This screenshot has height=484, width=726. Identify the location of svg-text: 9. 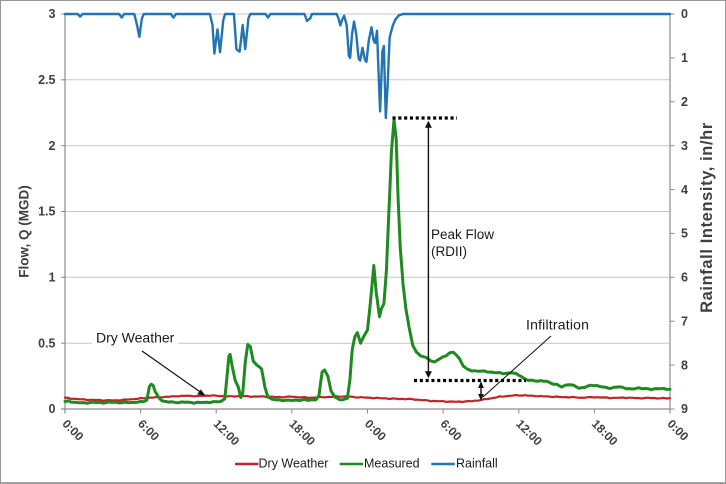
(684, 409).